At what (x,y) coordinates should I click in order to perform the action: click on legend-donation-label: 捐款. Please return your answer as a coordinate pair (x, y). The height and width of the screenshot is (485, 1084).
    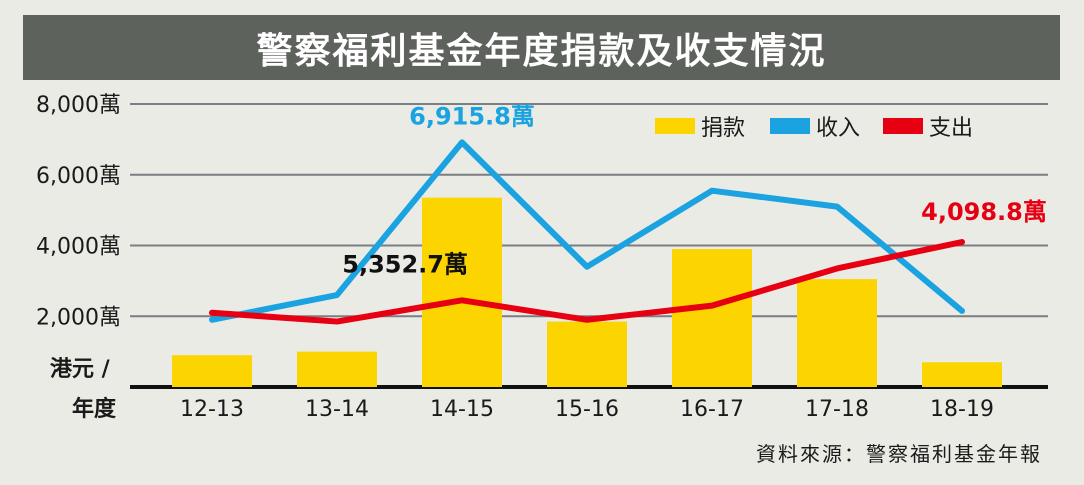
    Looking at the image, I should click on (723, 128).